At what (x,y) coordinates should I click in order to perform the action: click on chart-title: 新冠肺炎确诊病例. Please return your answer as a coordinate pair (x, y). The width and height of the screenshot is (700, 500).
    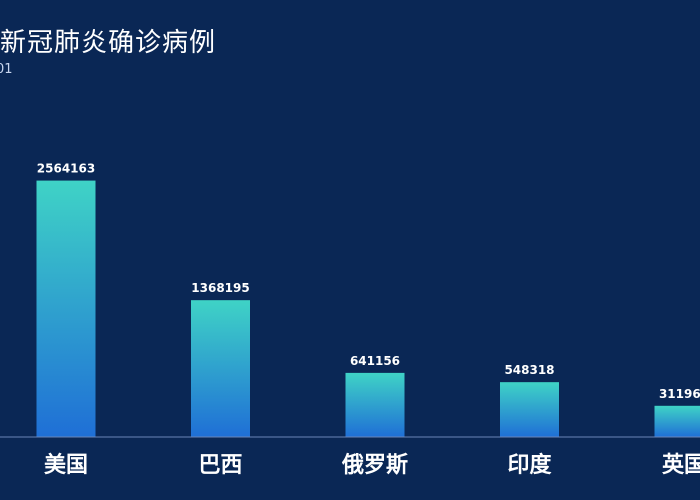
    Looking at the image, I should click on (108, 43).